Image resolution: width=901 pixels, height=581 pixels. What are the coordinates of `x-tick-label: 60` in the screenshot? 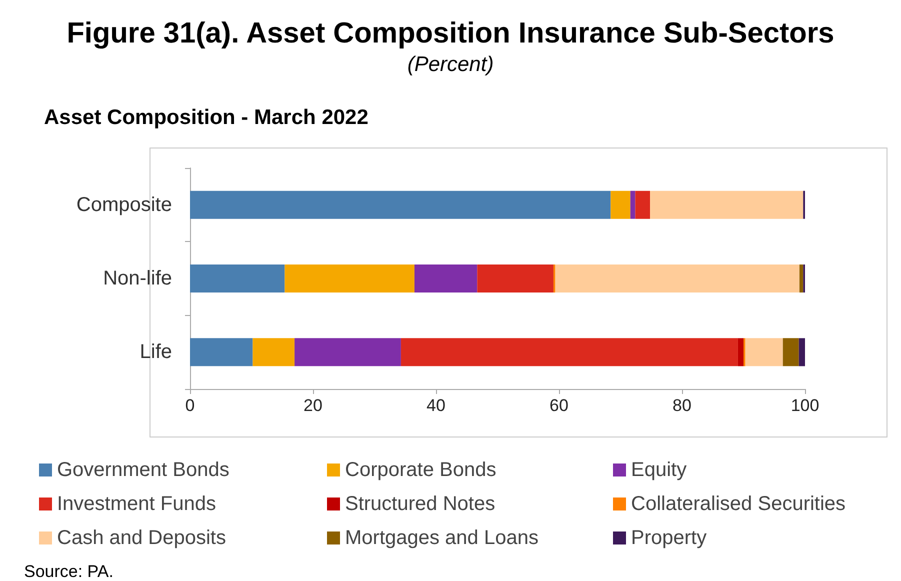 It's located at (559, 405).